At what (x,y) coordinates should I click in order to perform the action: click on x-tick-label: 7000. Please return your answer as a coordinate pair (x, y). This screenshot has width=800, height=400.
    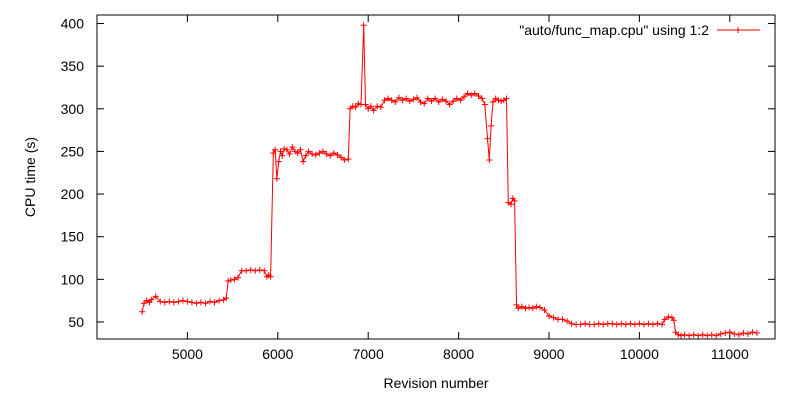
    Looking at the image, I should click on (368, 354).